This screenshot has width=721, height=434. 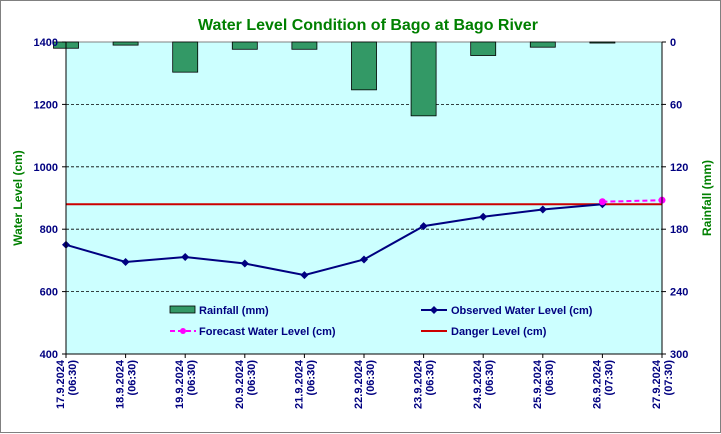 What do you see at coordinates (490, 378) in the screenshot?
I see `x-tick-label-time-7: (06:30)` at bounding box center [490, 378].